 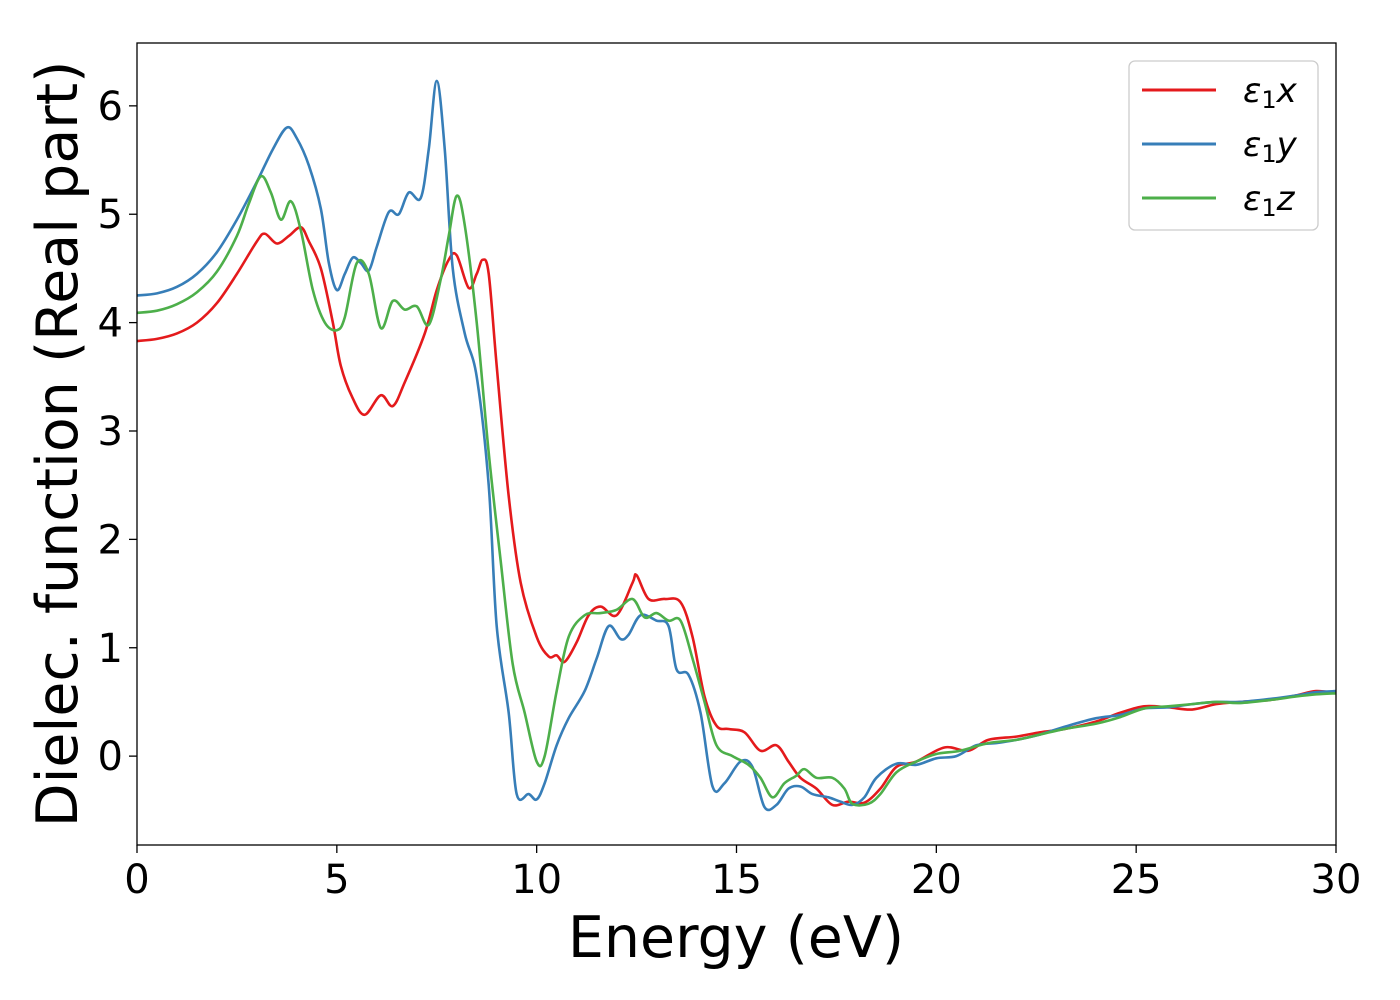 What do you see at coordinates (58, 444) in the screenshot?
I see `y-axis-title: Dielec. function (Real part)` at bounding box center [58, 444].